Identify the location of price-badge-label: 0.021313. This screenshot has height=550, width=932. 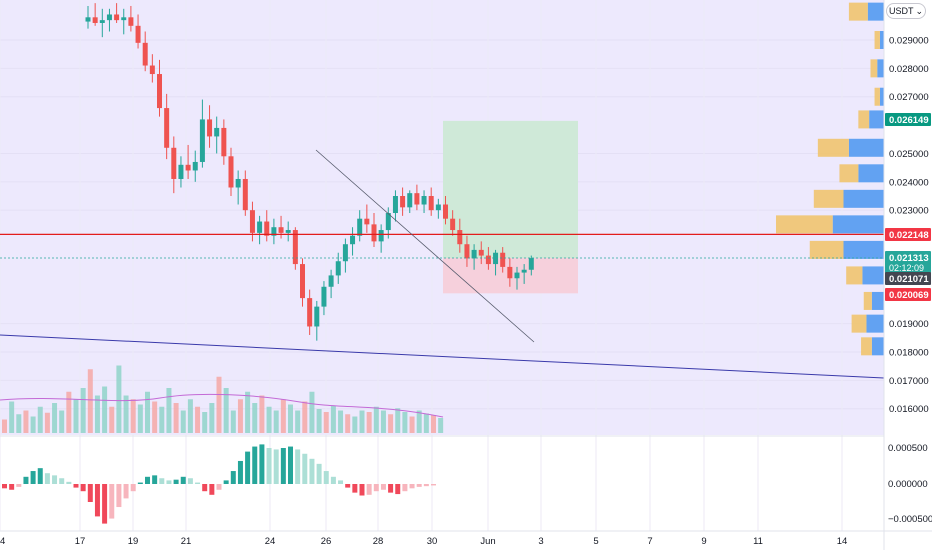
(909, 258).